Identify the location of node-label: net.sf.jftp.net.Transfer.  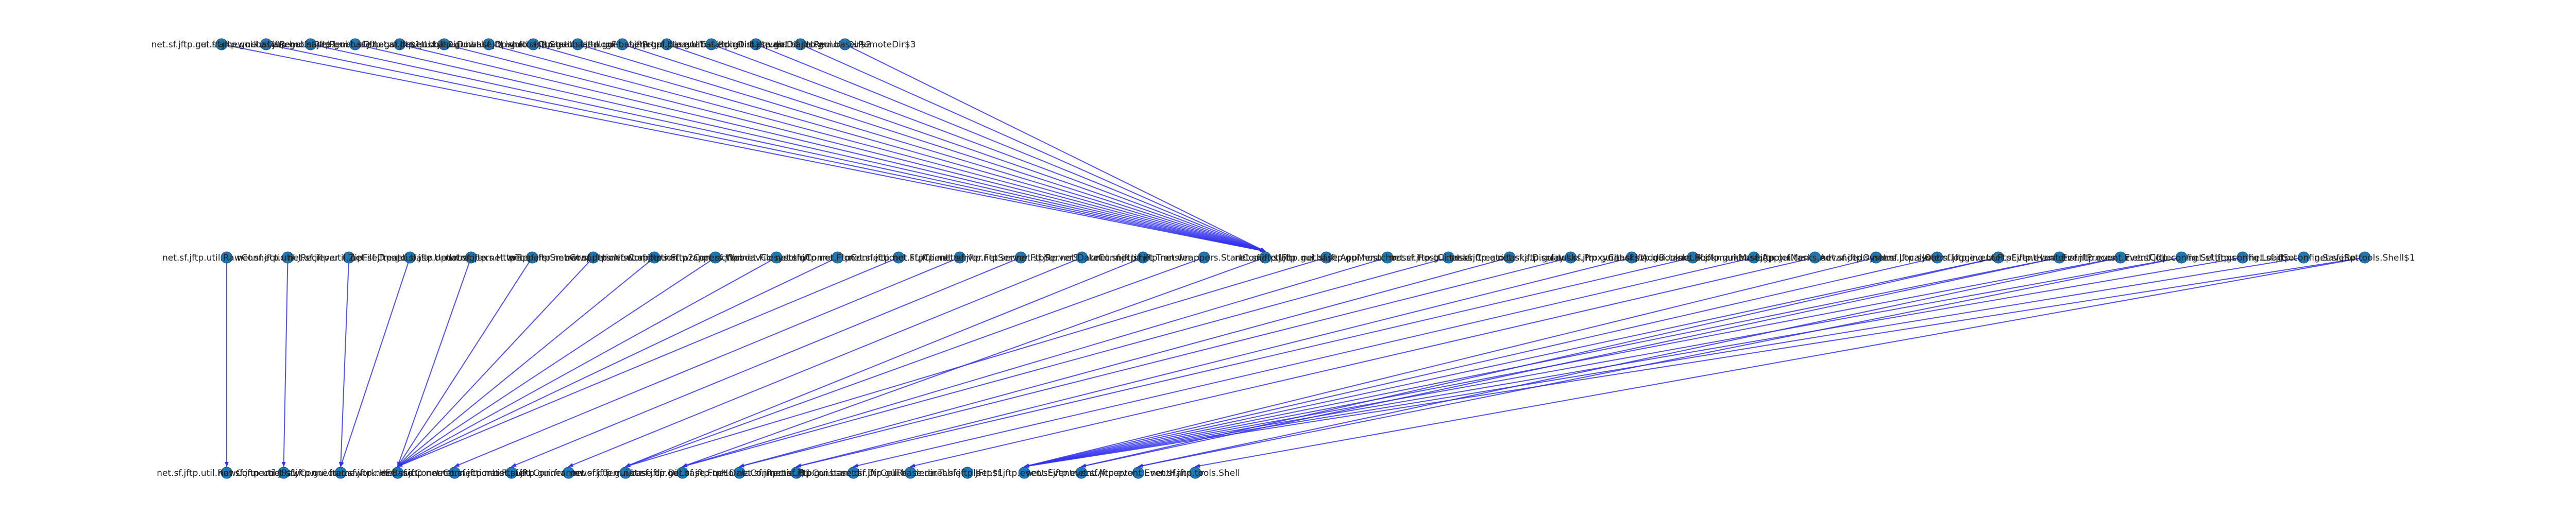
(1143, 258).